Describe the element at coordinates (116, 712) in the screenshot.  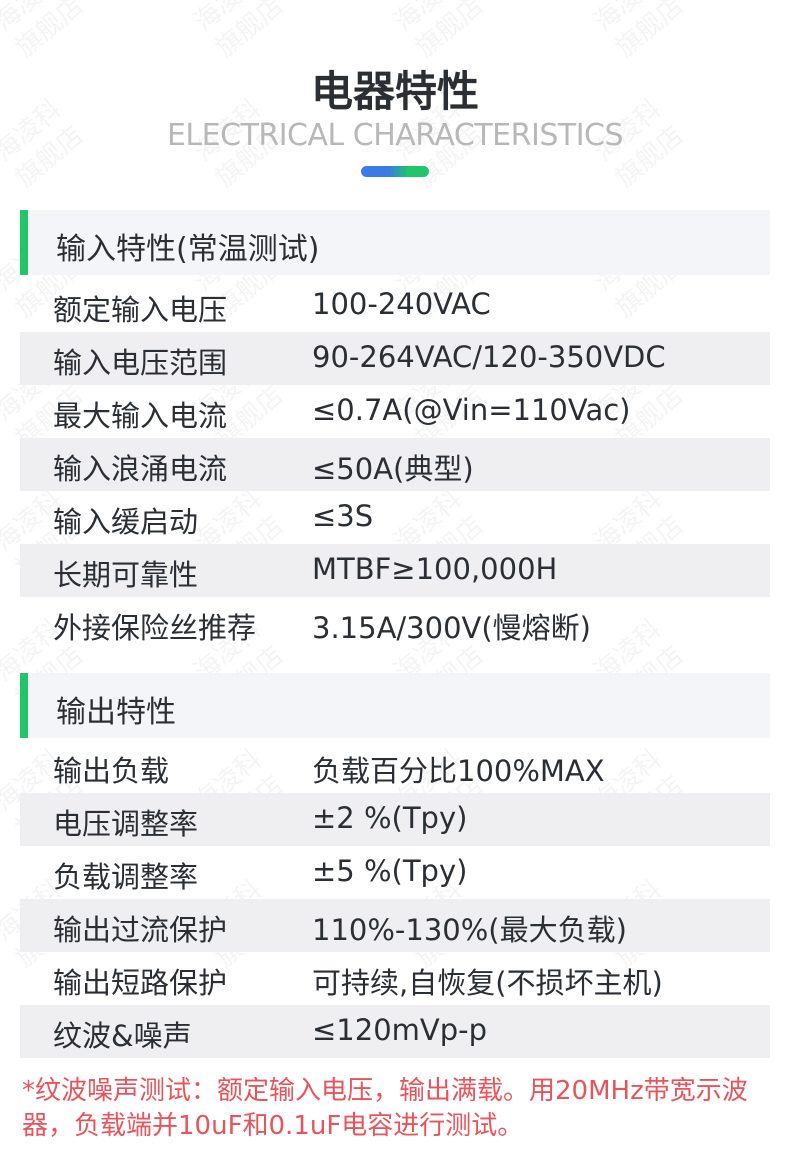
I see `section-title: 输出特性` at that location.